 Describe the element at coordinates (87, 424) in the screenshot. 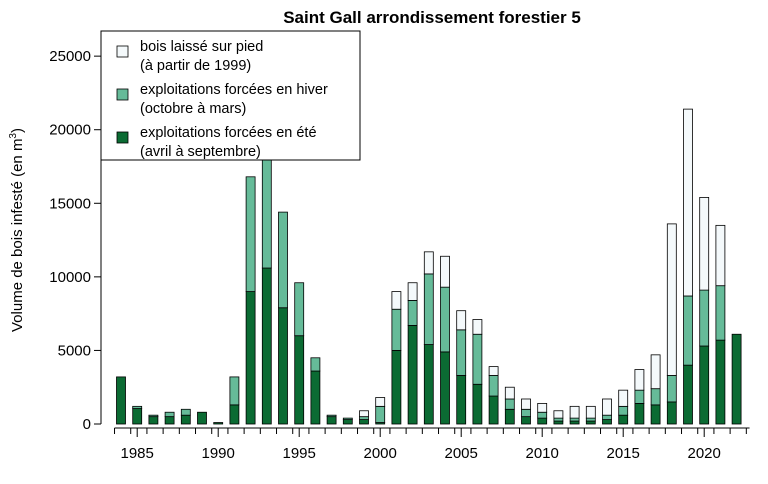

I see `y-tick-label-0: 0` at that location.